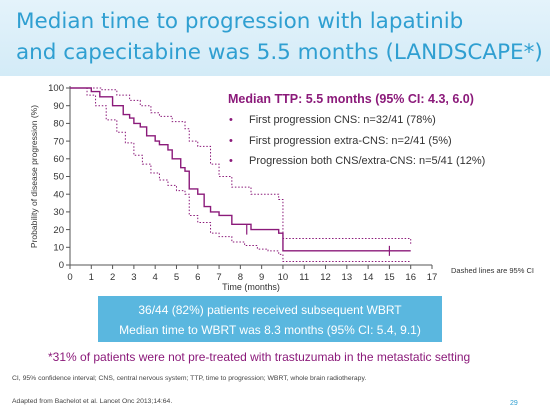  I want to click on y-tick-label: 60, so click(58, 159).